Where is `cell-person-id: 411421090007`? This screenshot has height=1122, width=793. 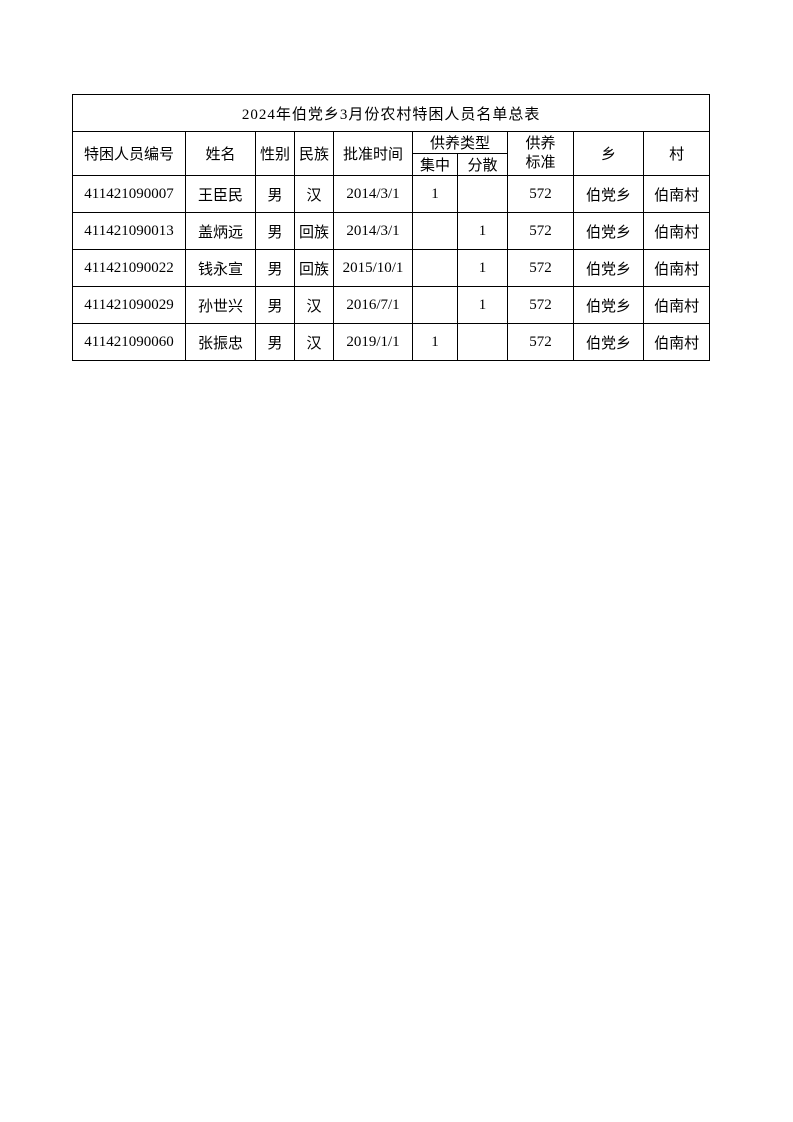
cell-person-id: 411421090007 is located at coordinates (129, 194).